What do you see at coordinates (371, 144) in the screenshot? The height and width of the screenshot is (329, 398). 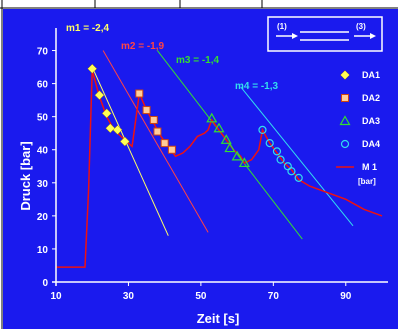 I see `legend-label: DA4` at bounding box center [371, 144].